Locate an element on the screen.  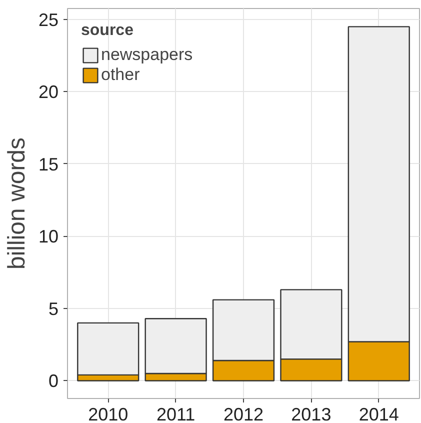
x-tick-label: 2013 is located at coordinates (311, 413).